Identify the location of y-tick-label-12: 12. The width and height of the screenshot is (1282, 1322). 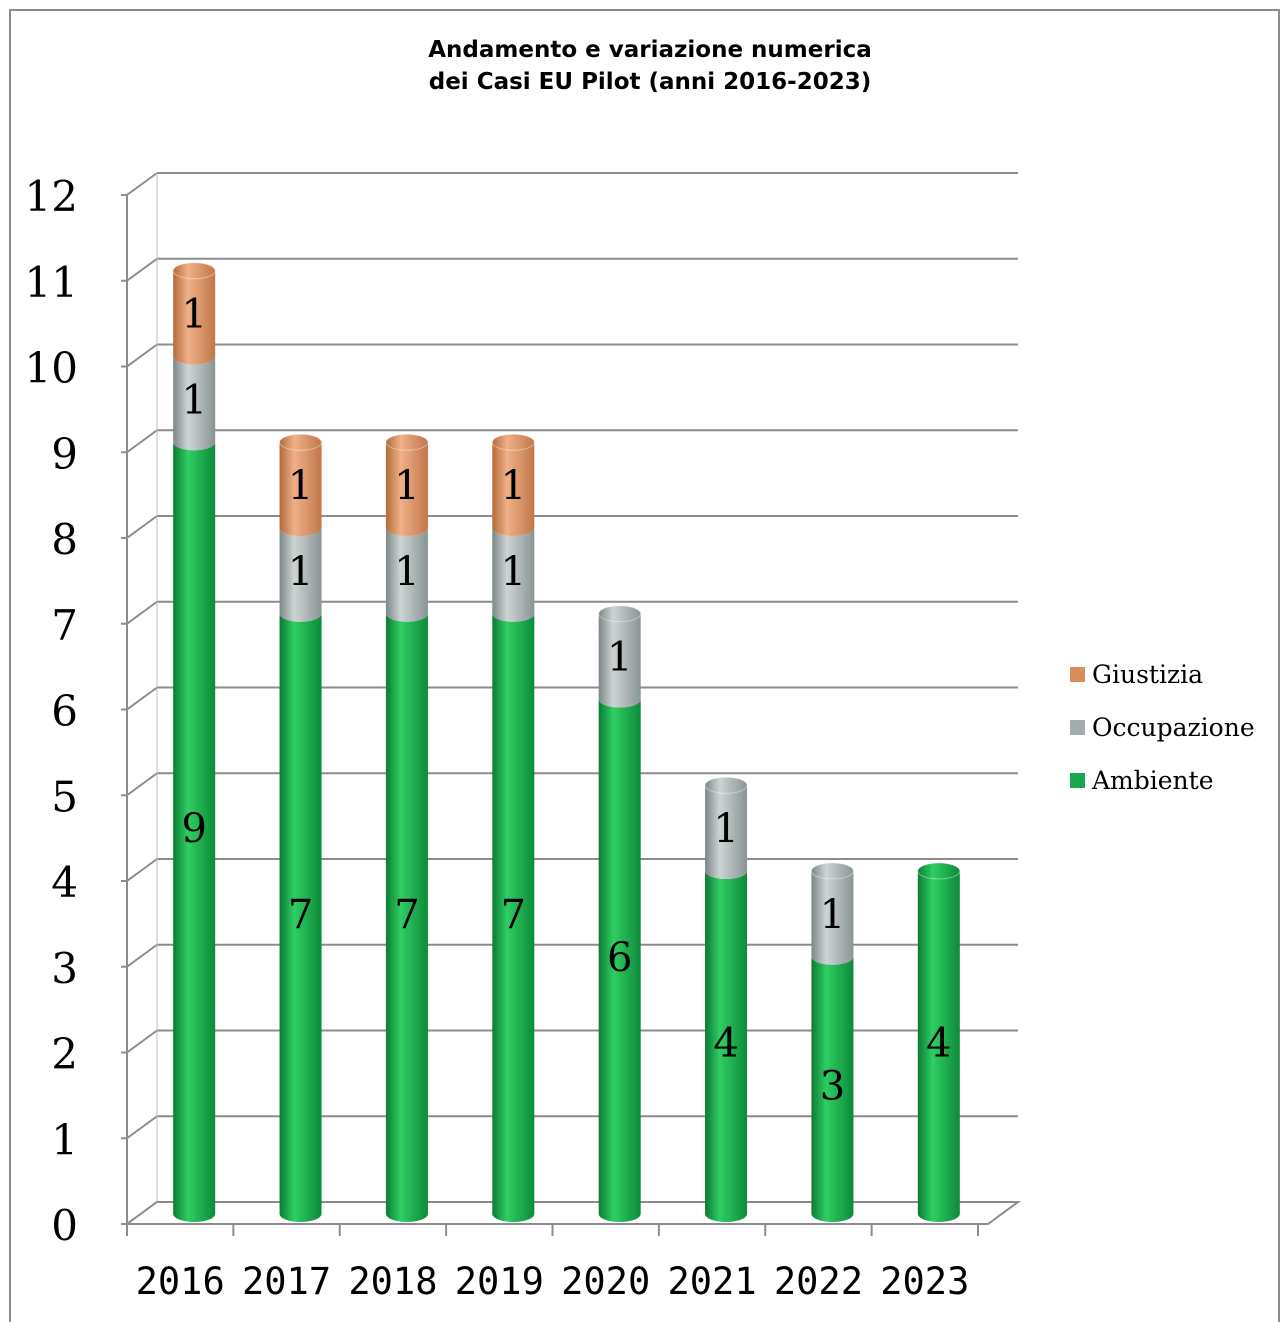
(51, 196).